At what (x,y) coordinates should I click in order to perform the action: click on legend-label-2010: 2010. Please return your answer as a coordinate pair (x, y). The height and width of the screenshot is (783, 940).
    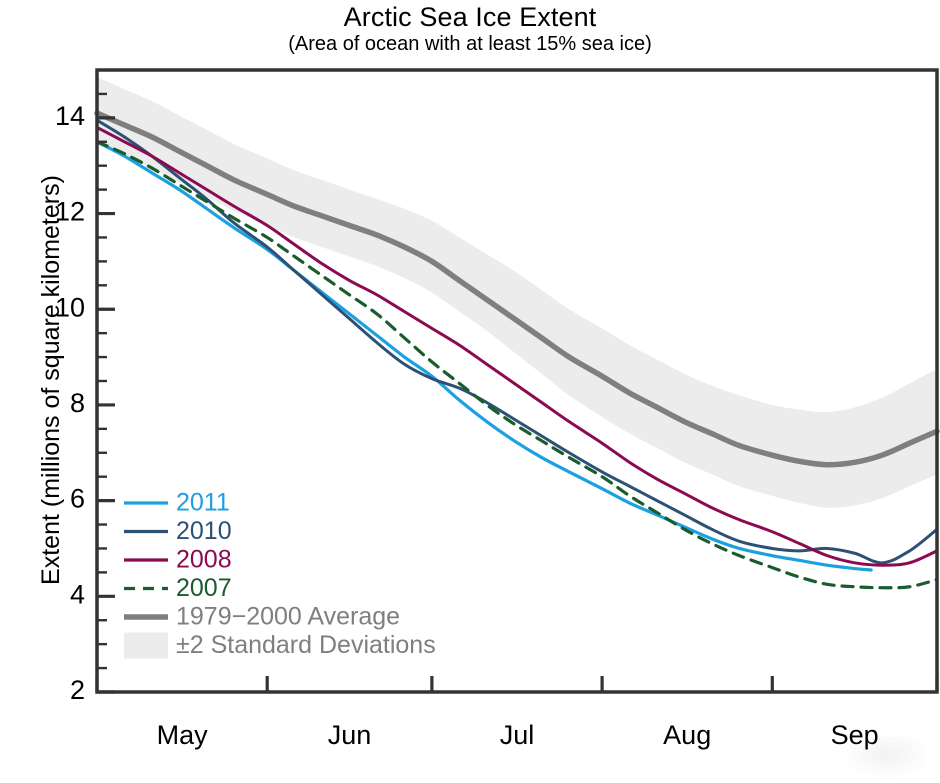
    Looking at the image, I should click on (204, 531).